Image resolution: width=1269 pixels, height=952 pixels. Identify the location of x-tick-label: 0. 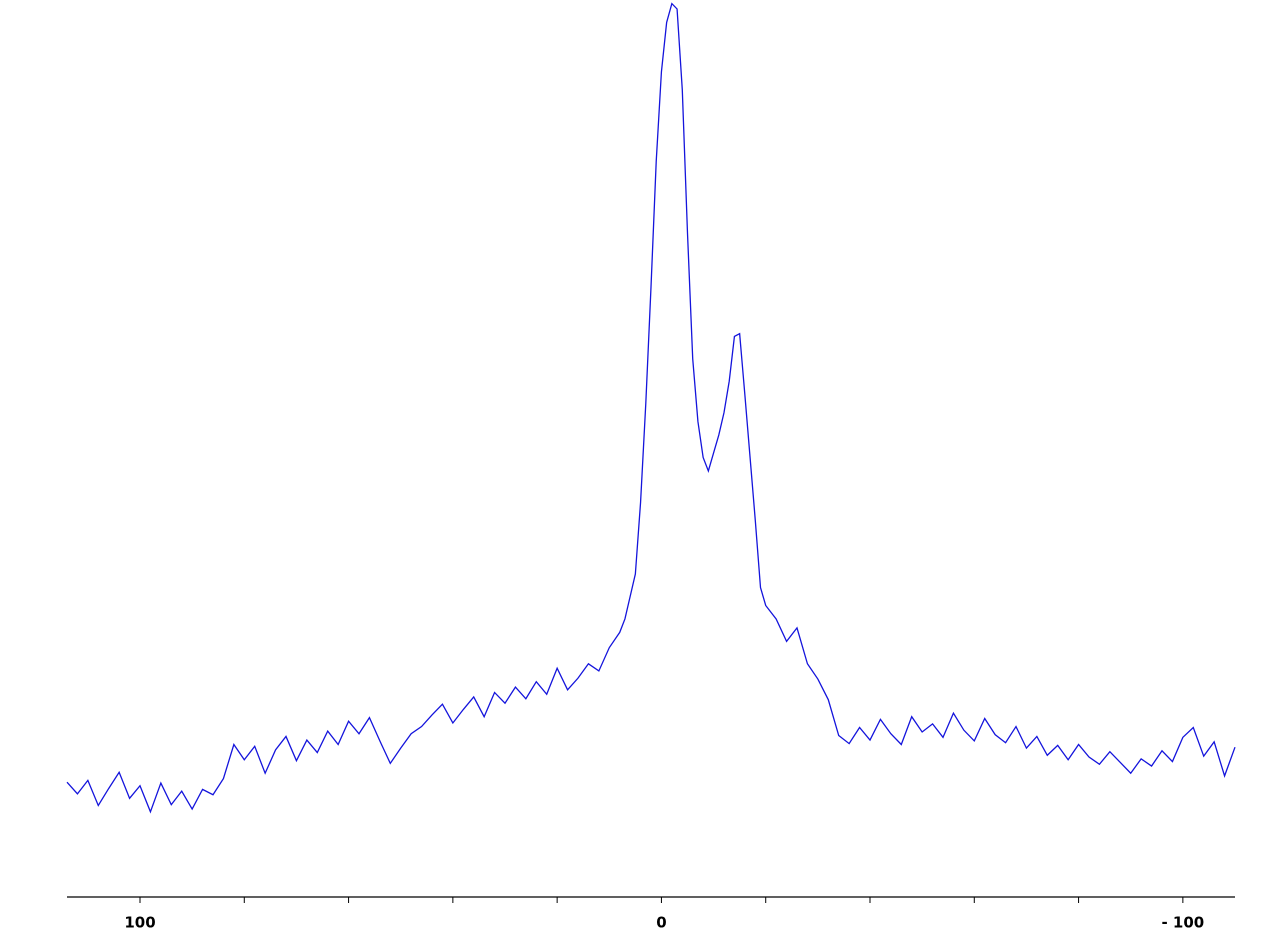
(661, 923).